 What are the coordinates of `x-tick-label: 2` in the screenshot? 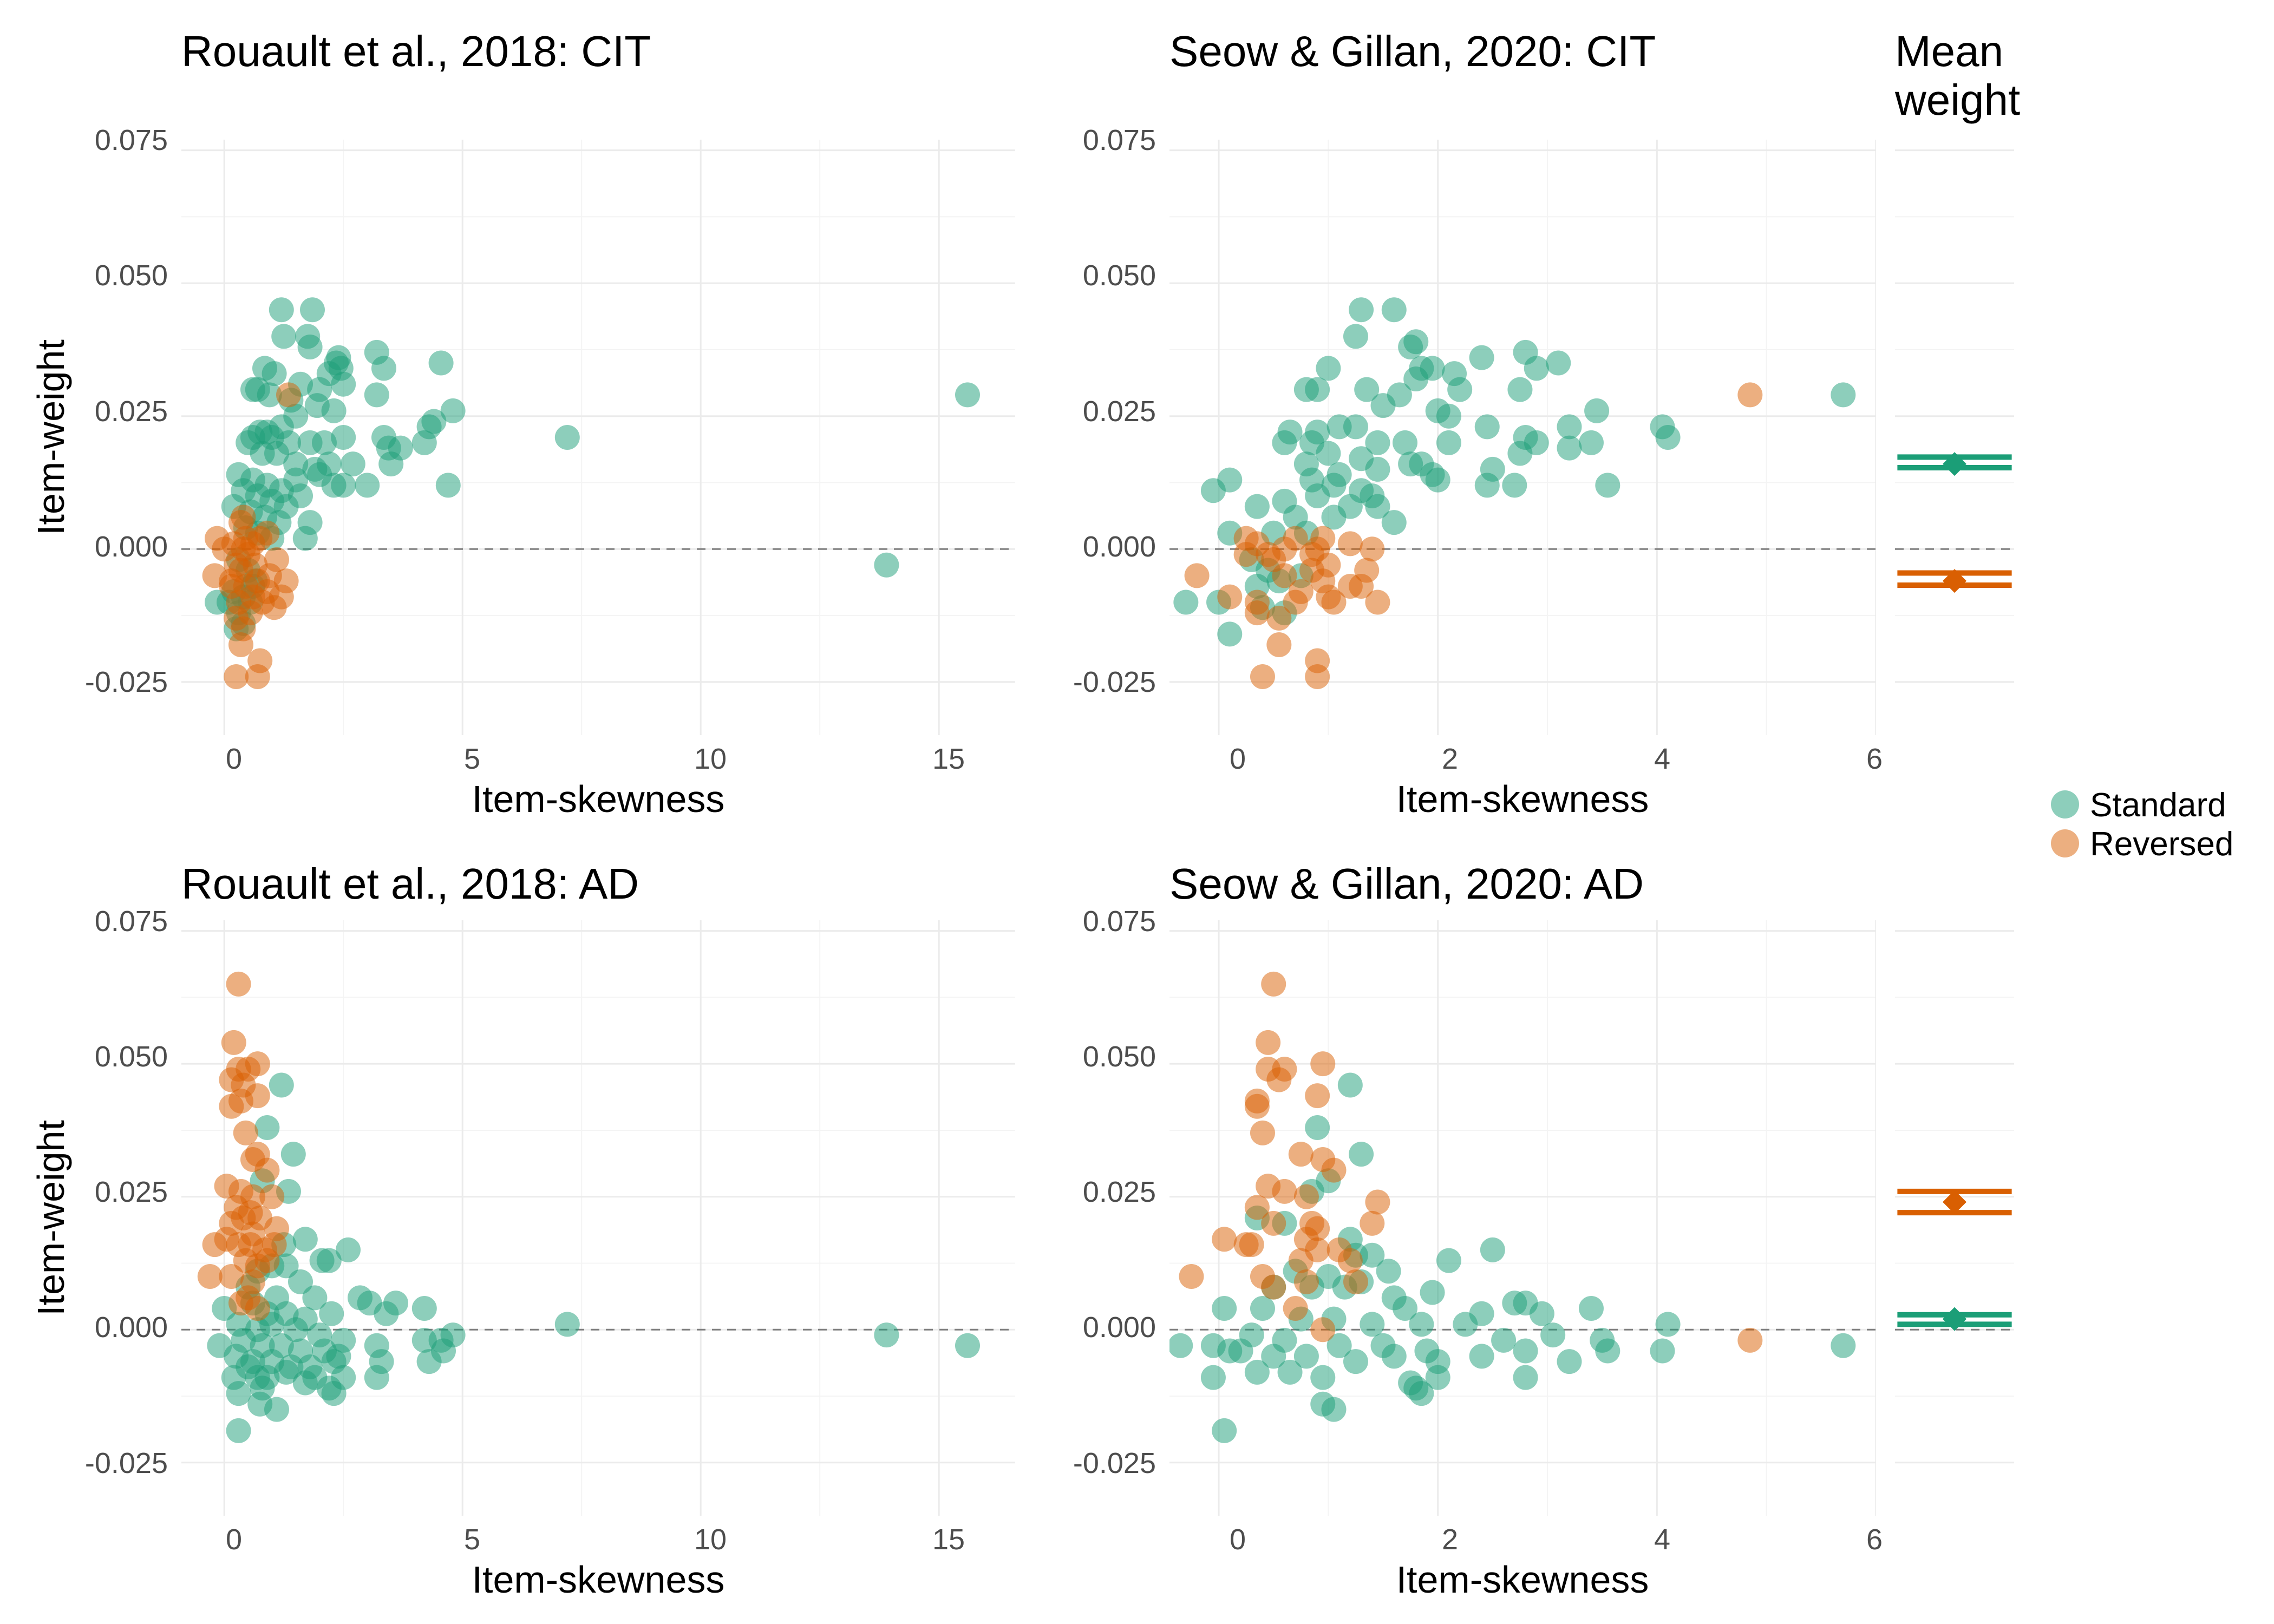 It's located at (1450, 1540).